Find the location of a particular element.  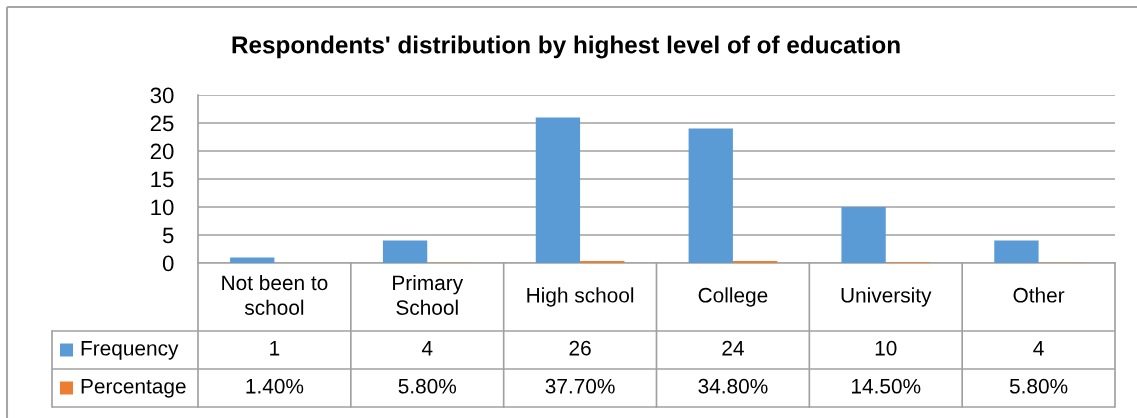

y-tick-label: 20 is located at coordinates (162, 151).